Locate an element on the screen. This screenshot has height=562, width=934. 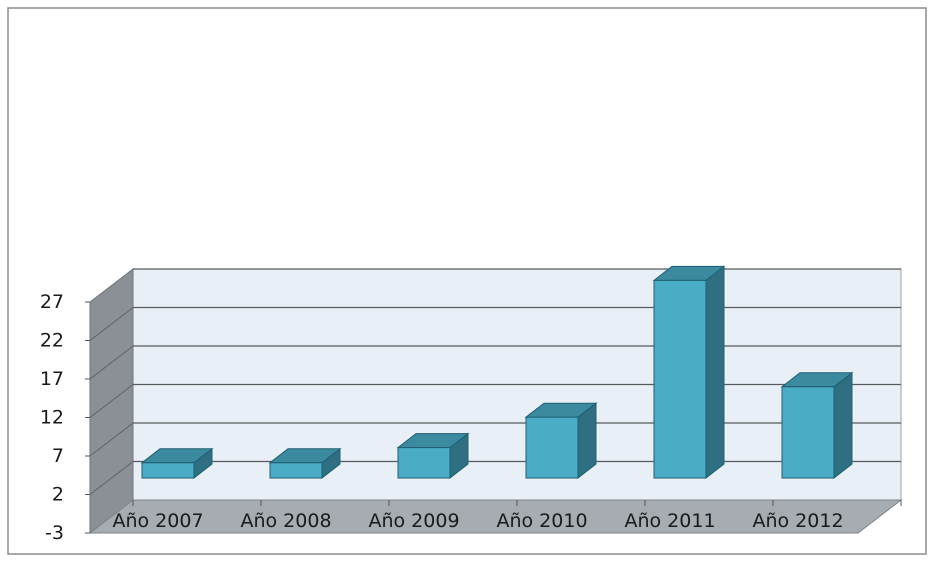
x-tick-label: Año 2009 is located at coordinates (413, 521).